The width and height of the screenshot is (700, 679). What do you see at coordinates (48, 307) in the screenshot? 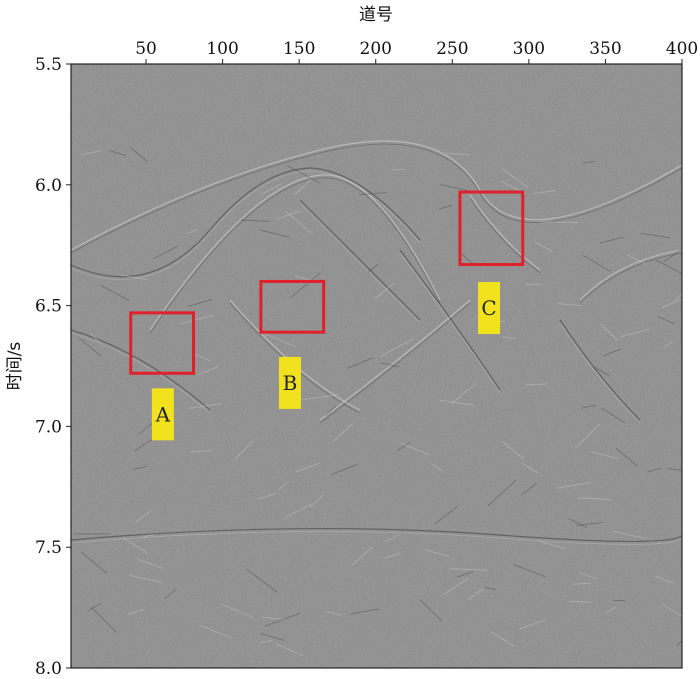
I see `y-tick-label: 6.5` at bounding box center [48, 307].